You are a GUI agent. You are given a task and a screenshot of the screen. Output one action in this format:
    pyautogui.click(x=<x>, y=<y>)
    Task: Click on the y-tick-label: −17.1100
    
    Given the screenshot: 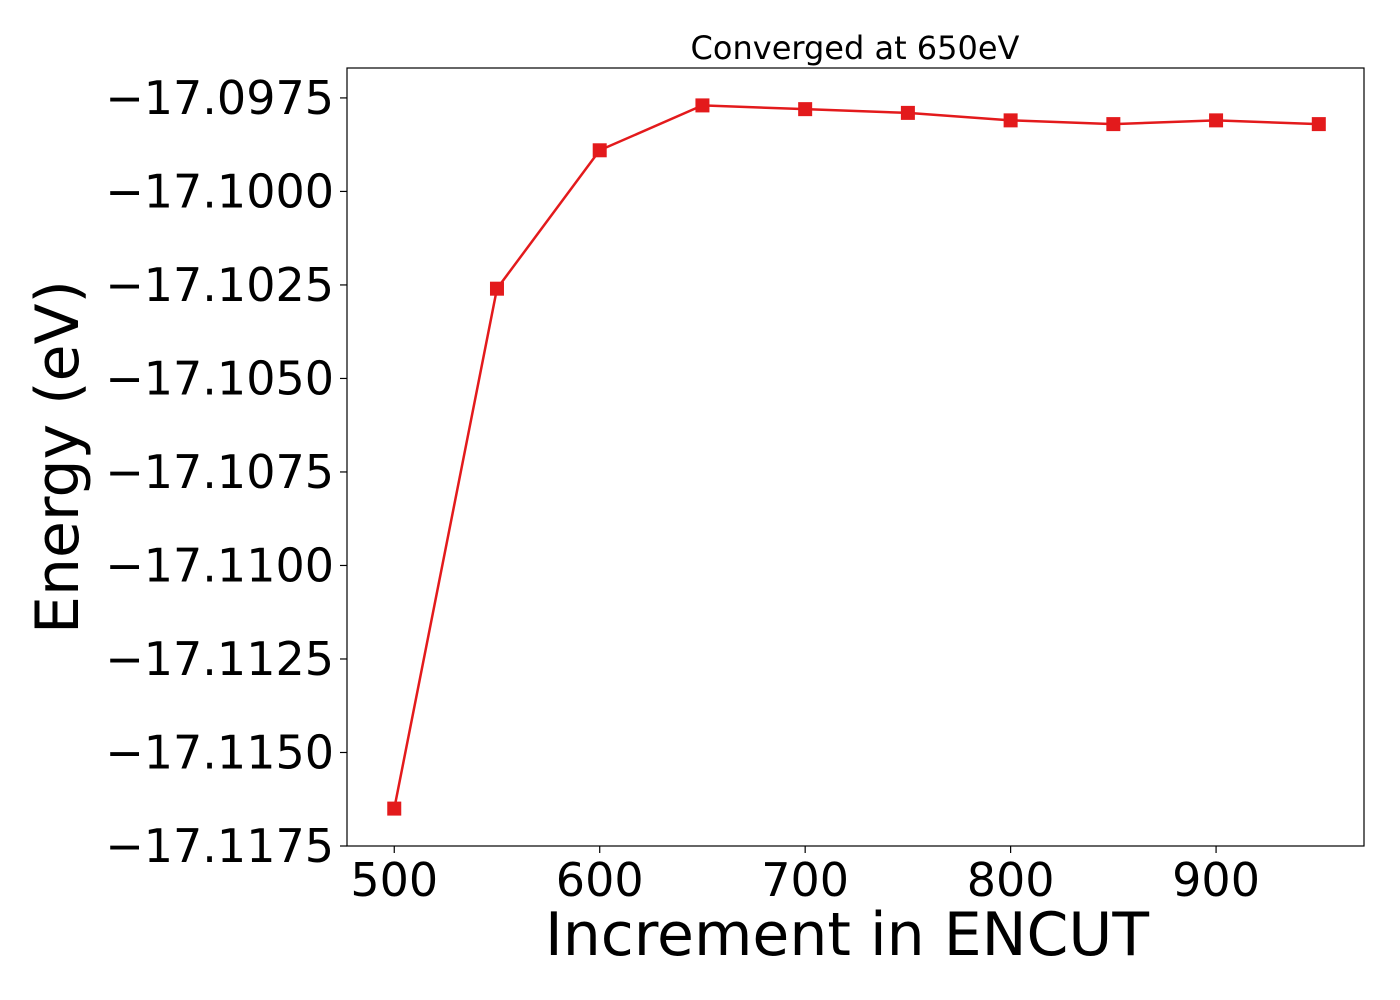 What is the action you would take?
    pyautogui.click(x=219, y=565)
    